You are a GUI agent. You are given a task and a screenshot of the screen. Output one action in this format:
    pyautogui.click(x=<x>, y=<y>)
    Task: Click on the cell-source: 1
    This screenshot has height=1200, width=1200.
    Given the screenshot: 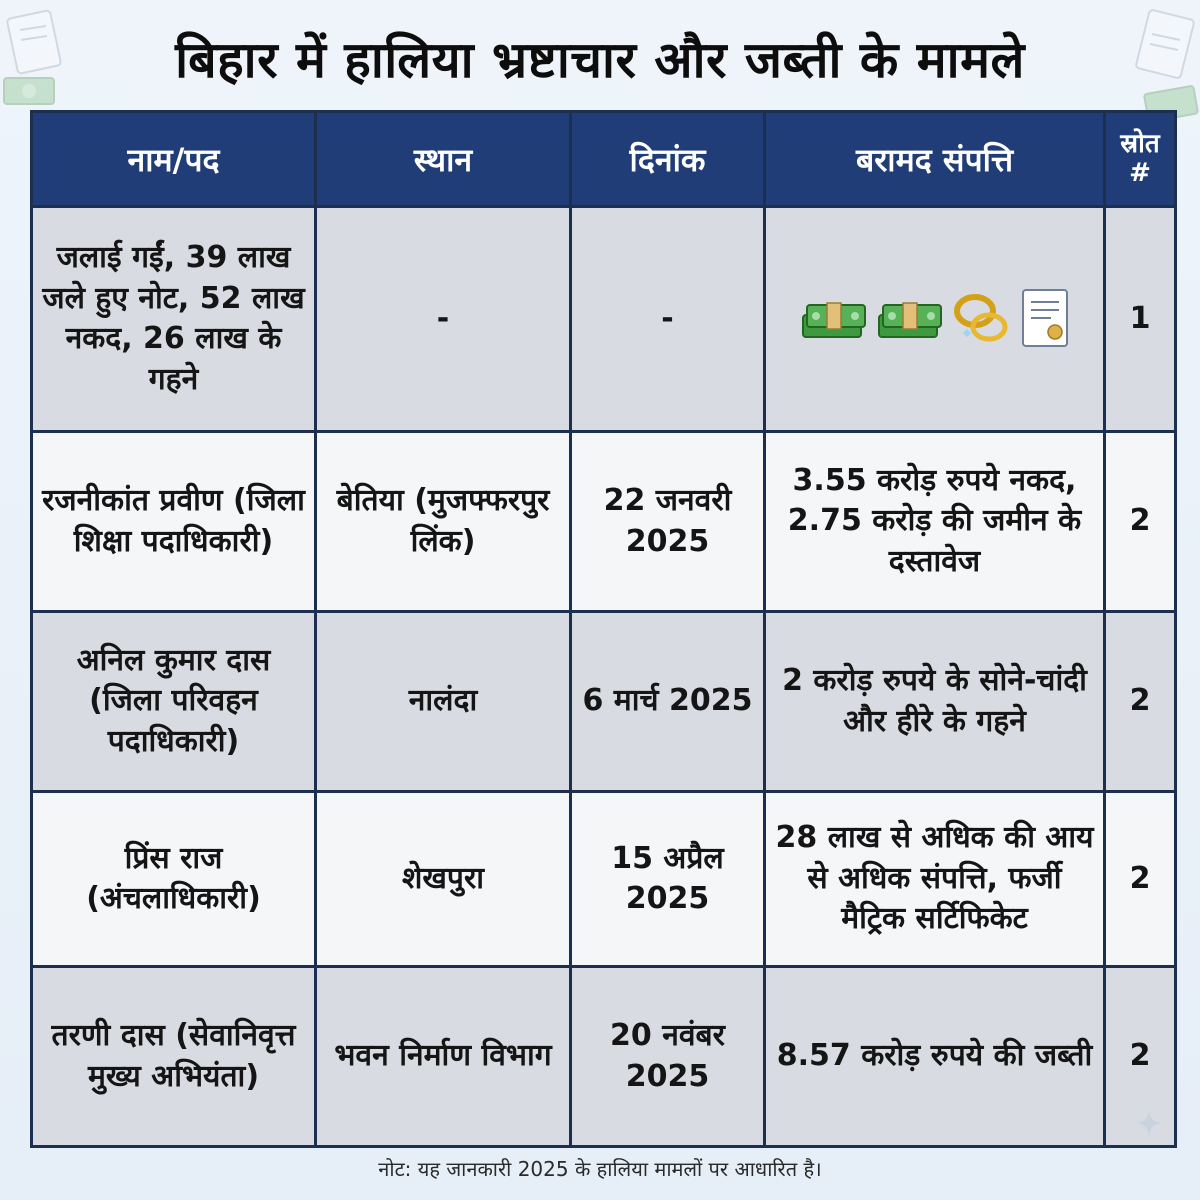 What is the action you would take?
    pyautogui.click(x=1140, y=319)
    